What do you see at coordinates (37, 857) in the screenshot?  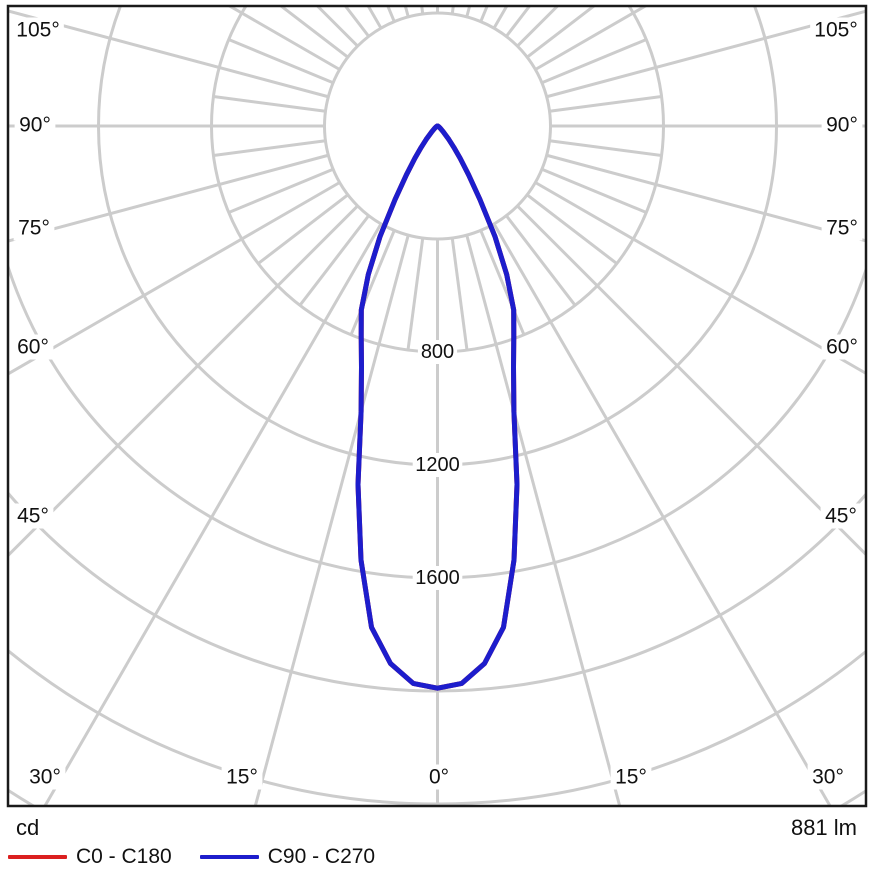 I see `legend-swatch-c0-c180` at bounding box center [37, 857].